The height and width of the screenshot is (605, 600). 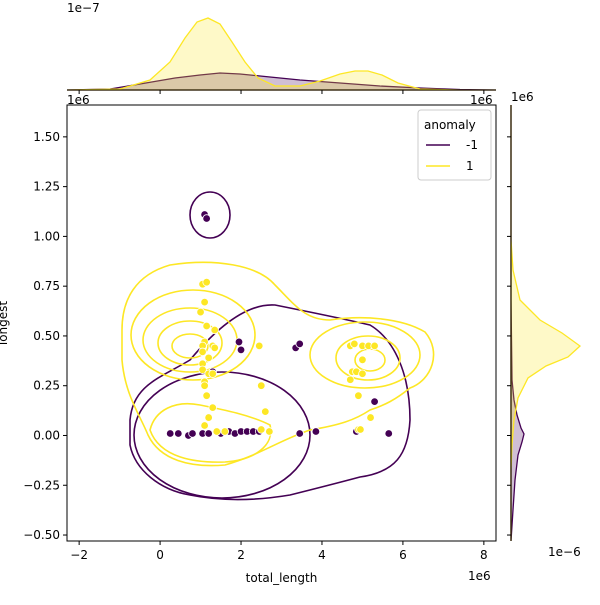 I want to click on x-tick-label: 6, so click(x=403, y=555).